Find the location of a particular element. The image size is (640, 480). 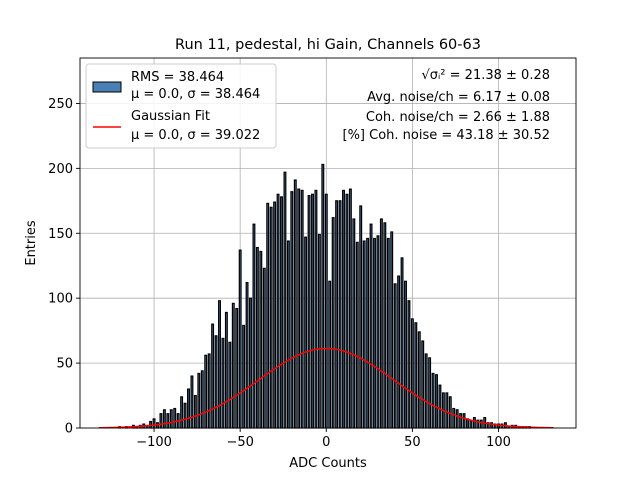

x-tick-label-4: 100 is located at coordinates (498, 442).